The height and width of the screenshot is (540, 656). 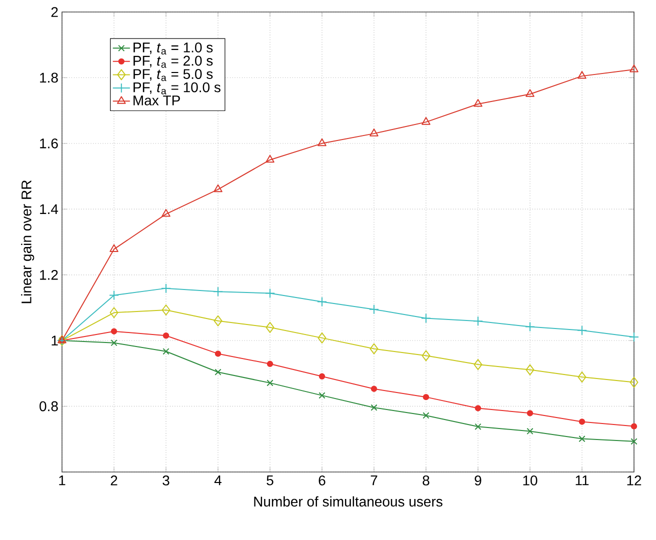 I want to click on x-tick-label: 4, so click(x=218, y=481).